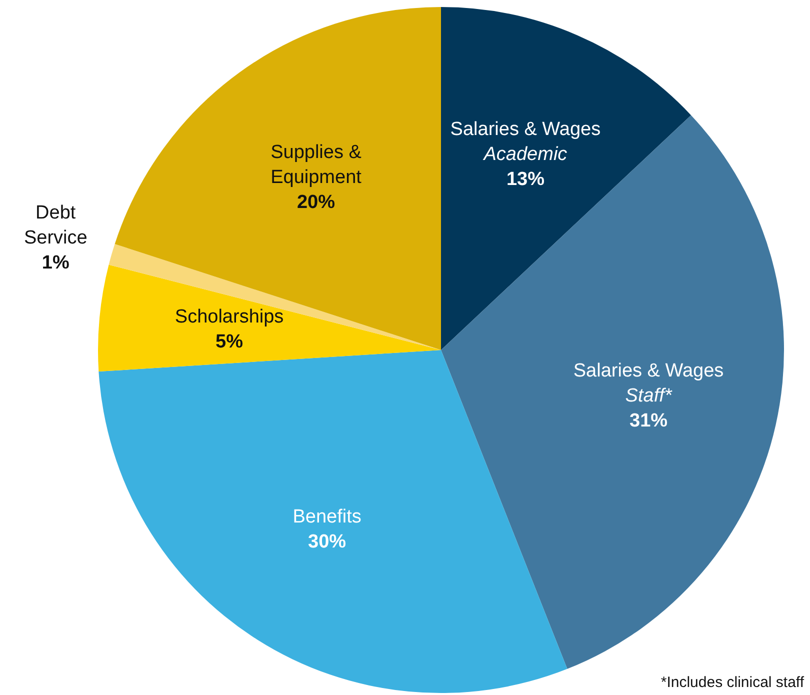 The height and width of the screenshot is (695, 810). What do you see at coordinates (327, 517) in the screenshot?
I see `slice-label: Benefits` at bounding box center [327, 517].